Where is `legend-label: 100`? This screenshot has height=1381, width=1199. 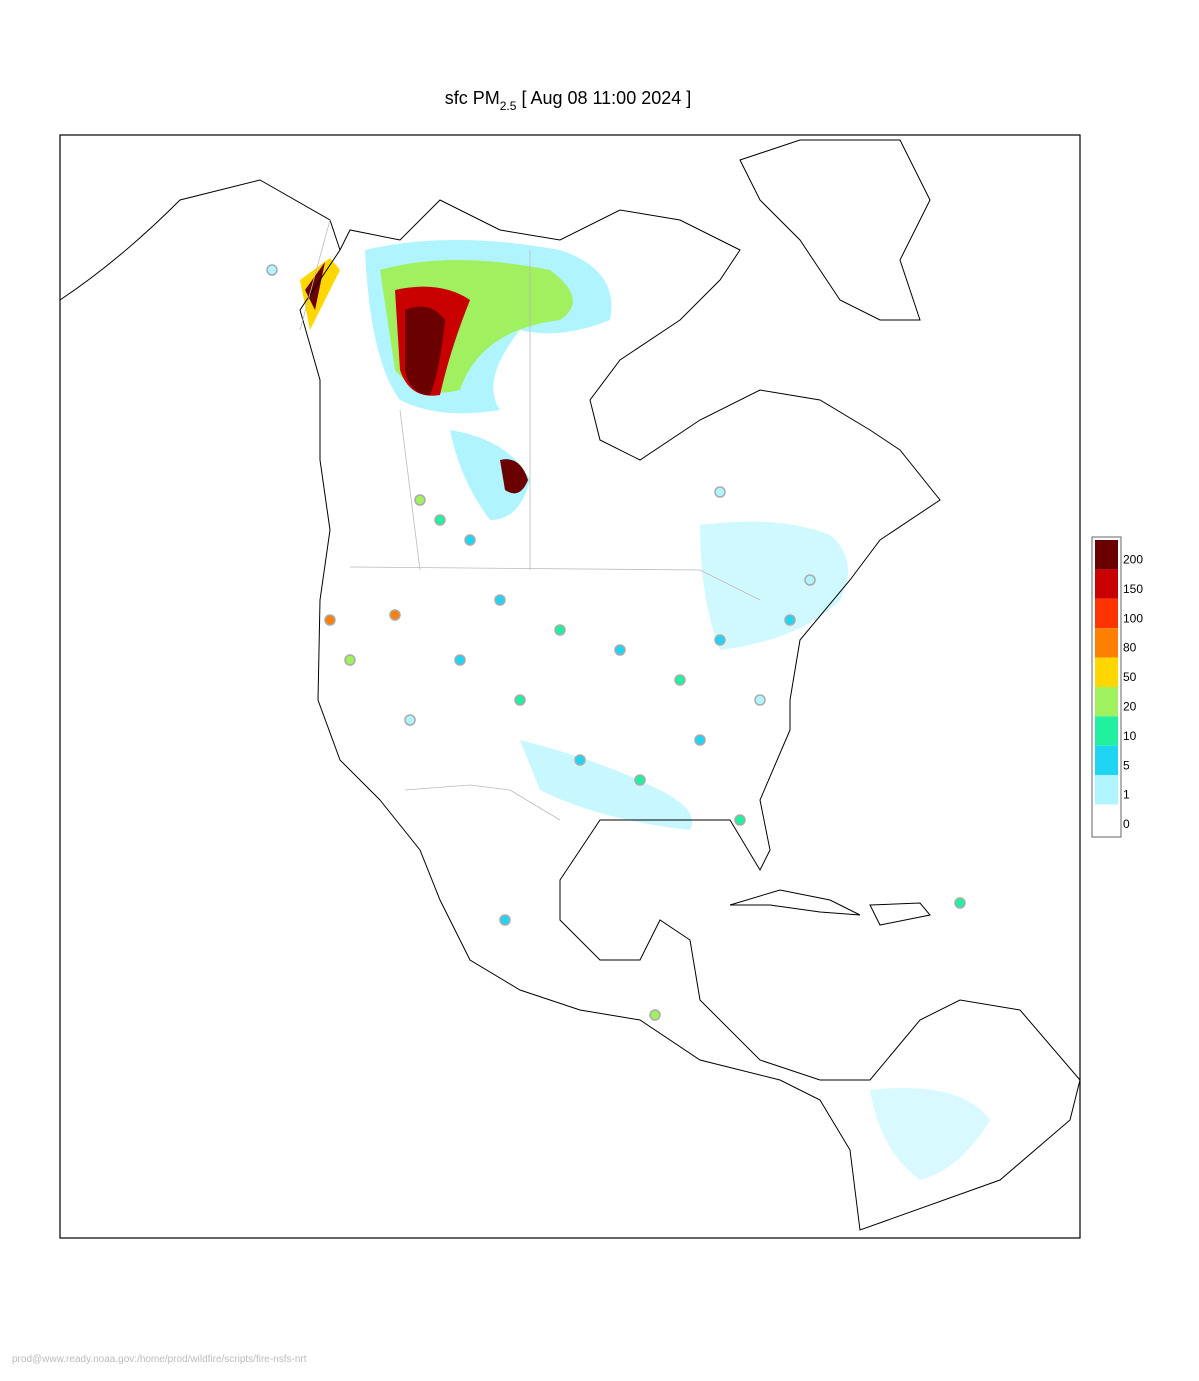 legend-label: 100 is located at coordinates (1133, 618).